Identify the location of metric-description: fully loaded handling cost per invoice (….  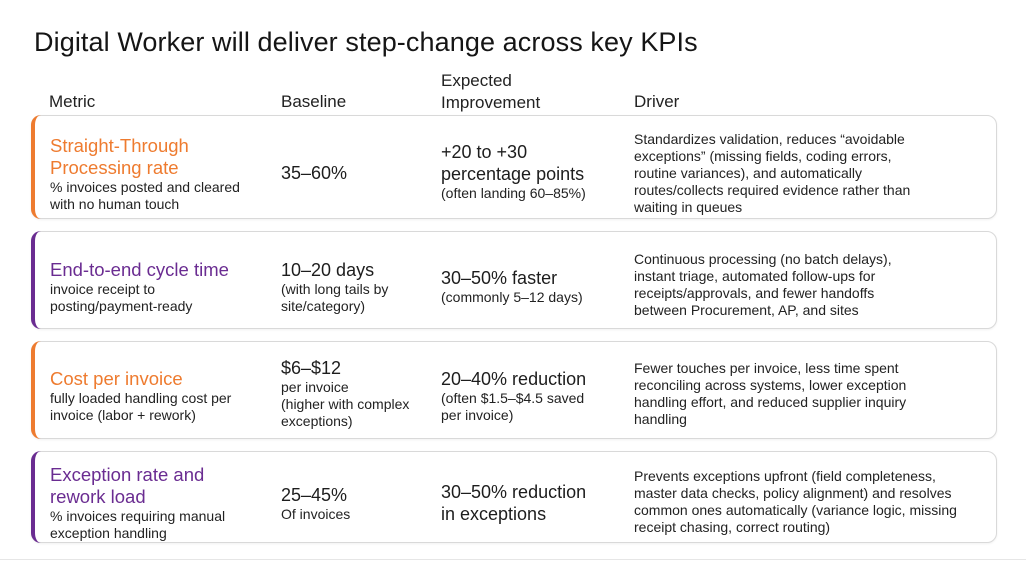
(141, 406).